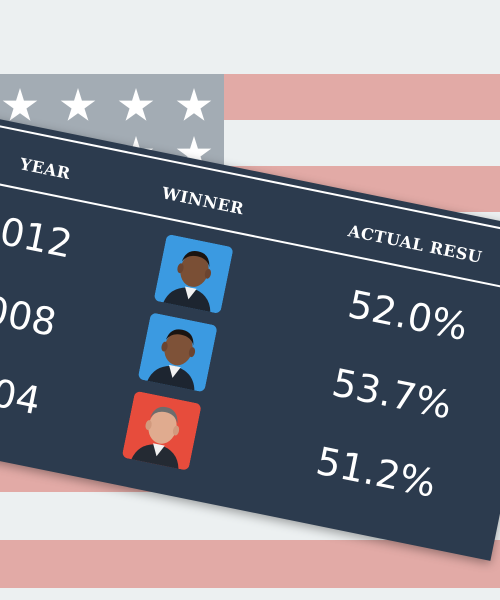 Image resolution: width=500 pixels, height=600 pixels. What do you see at coordinates (250, 564) in the screenshot?
I see `flag-stripe` at bounding box center [250, 564].